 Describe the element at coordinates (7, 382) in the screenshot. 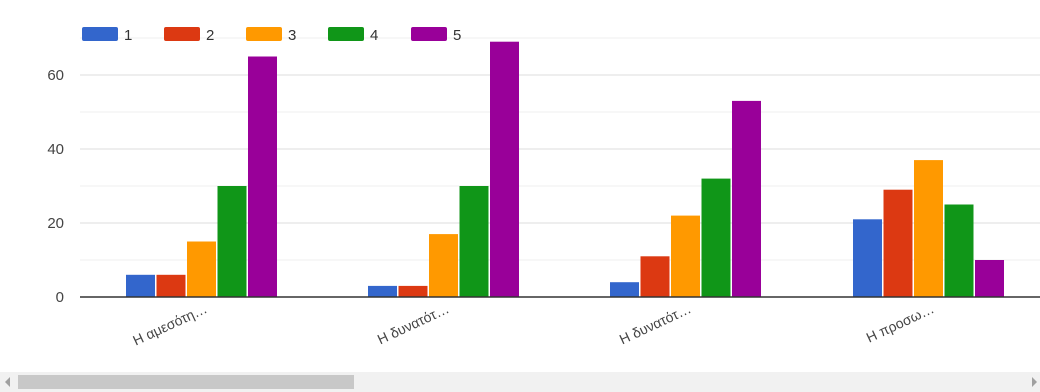

I see `left-arrow-icon` at that location.